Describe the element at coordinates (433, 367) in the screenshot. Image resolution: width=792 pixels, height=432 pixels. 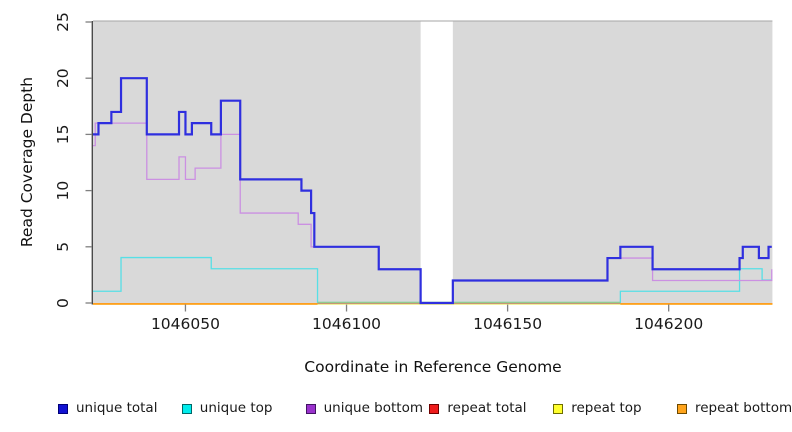
I see `x-axis-title: Coordinate in Reference Genome` at that location.